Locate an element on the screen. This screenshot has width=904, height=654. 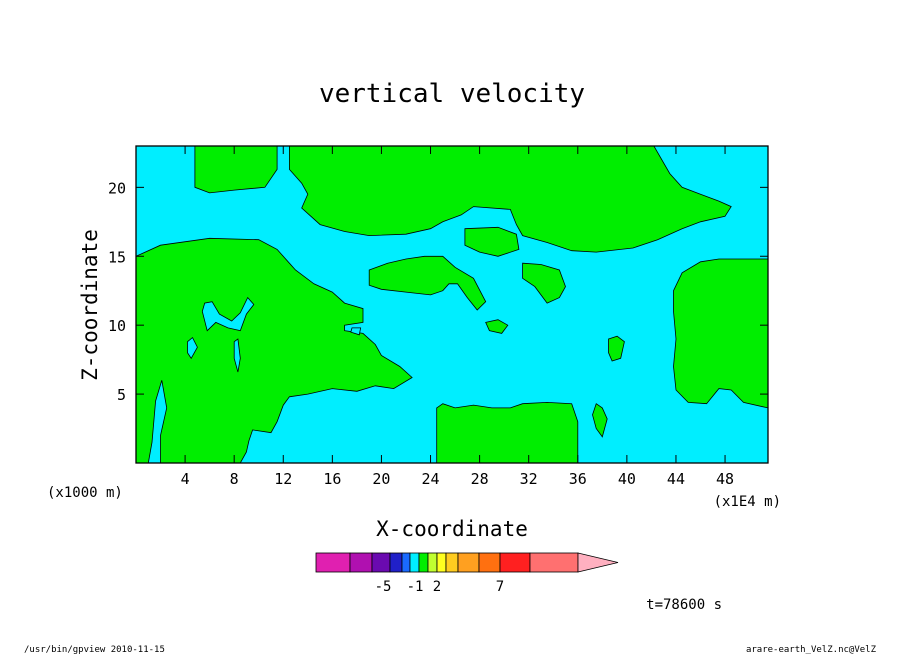
time-label: t=78600 s is located at coordinates (684, 605).